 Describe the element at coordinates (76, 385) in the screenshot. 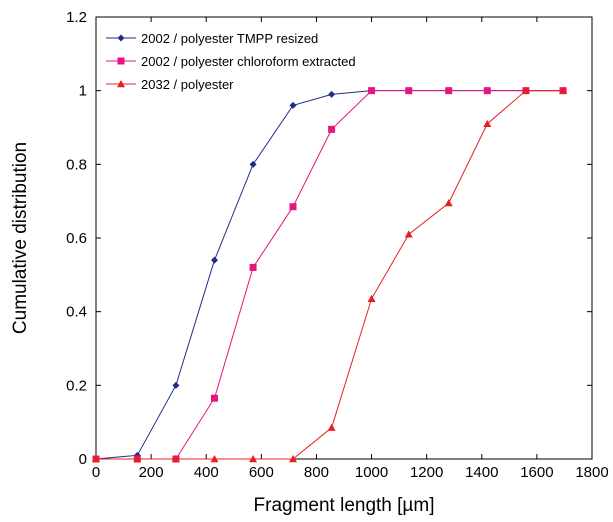

I see `y-tick-label: 0.2` at that location.